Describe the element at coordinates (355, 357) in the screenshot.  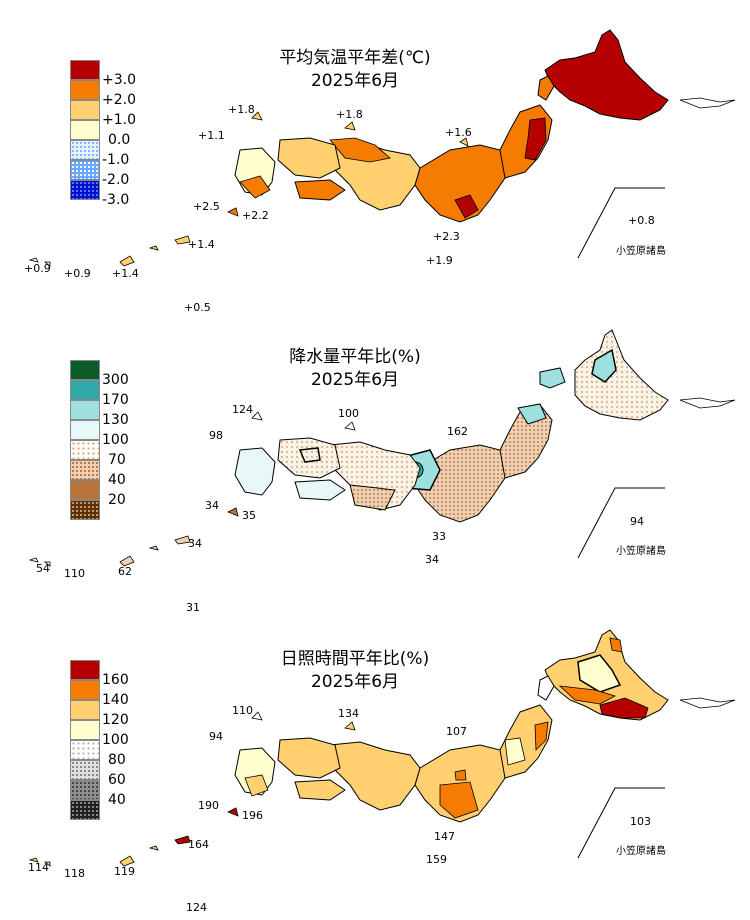
I see `panel-title: 降水量平年比(%)` at that location.